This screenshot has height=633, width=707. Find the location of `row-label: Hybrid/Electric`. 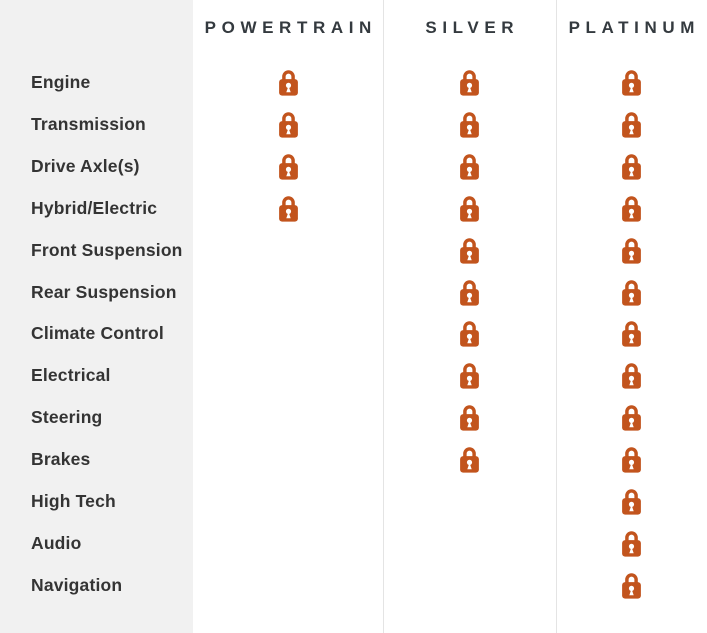

row-label: Hybrid/Electric is located at coordinates (94, 207).